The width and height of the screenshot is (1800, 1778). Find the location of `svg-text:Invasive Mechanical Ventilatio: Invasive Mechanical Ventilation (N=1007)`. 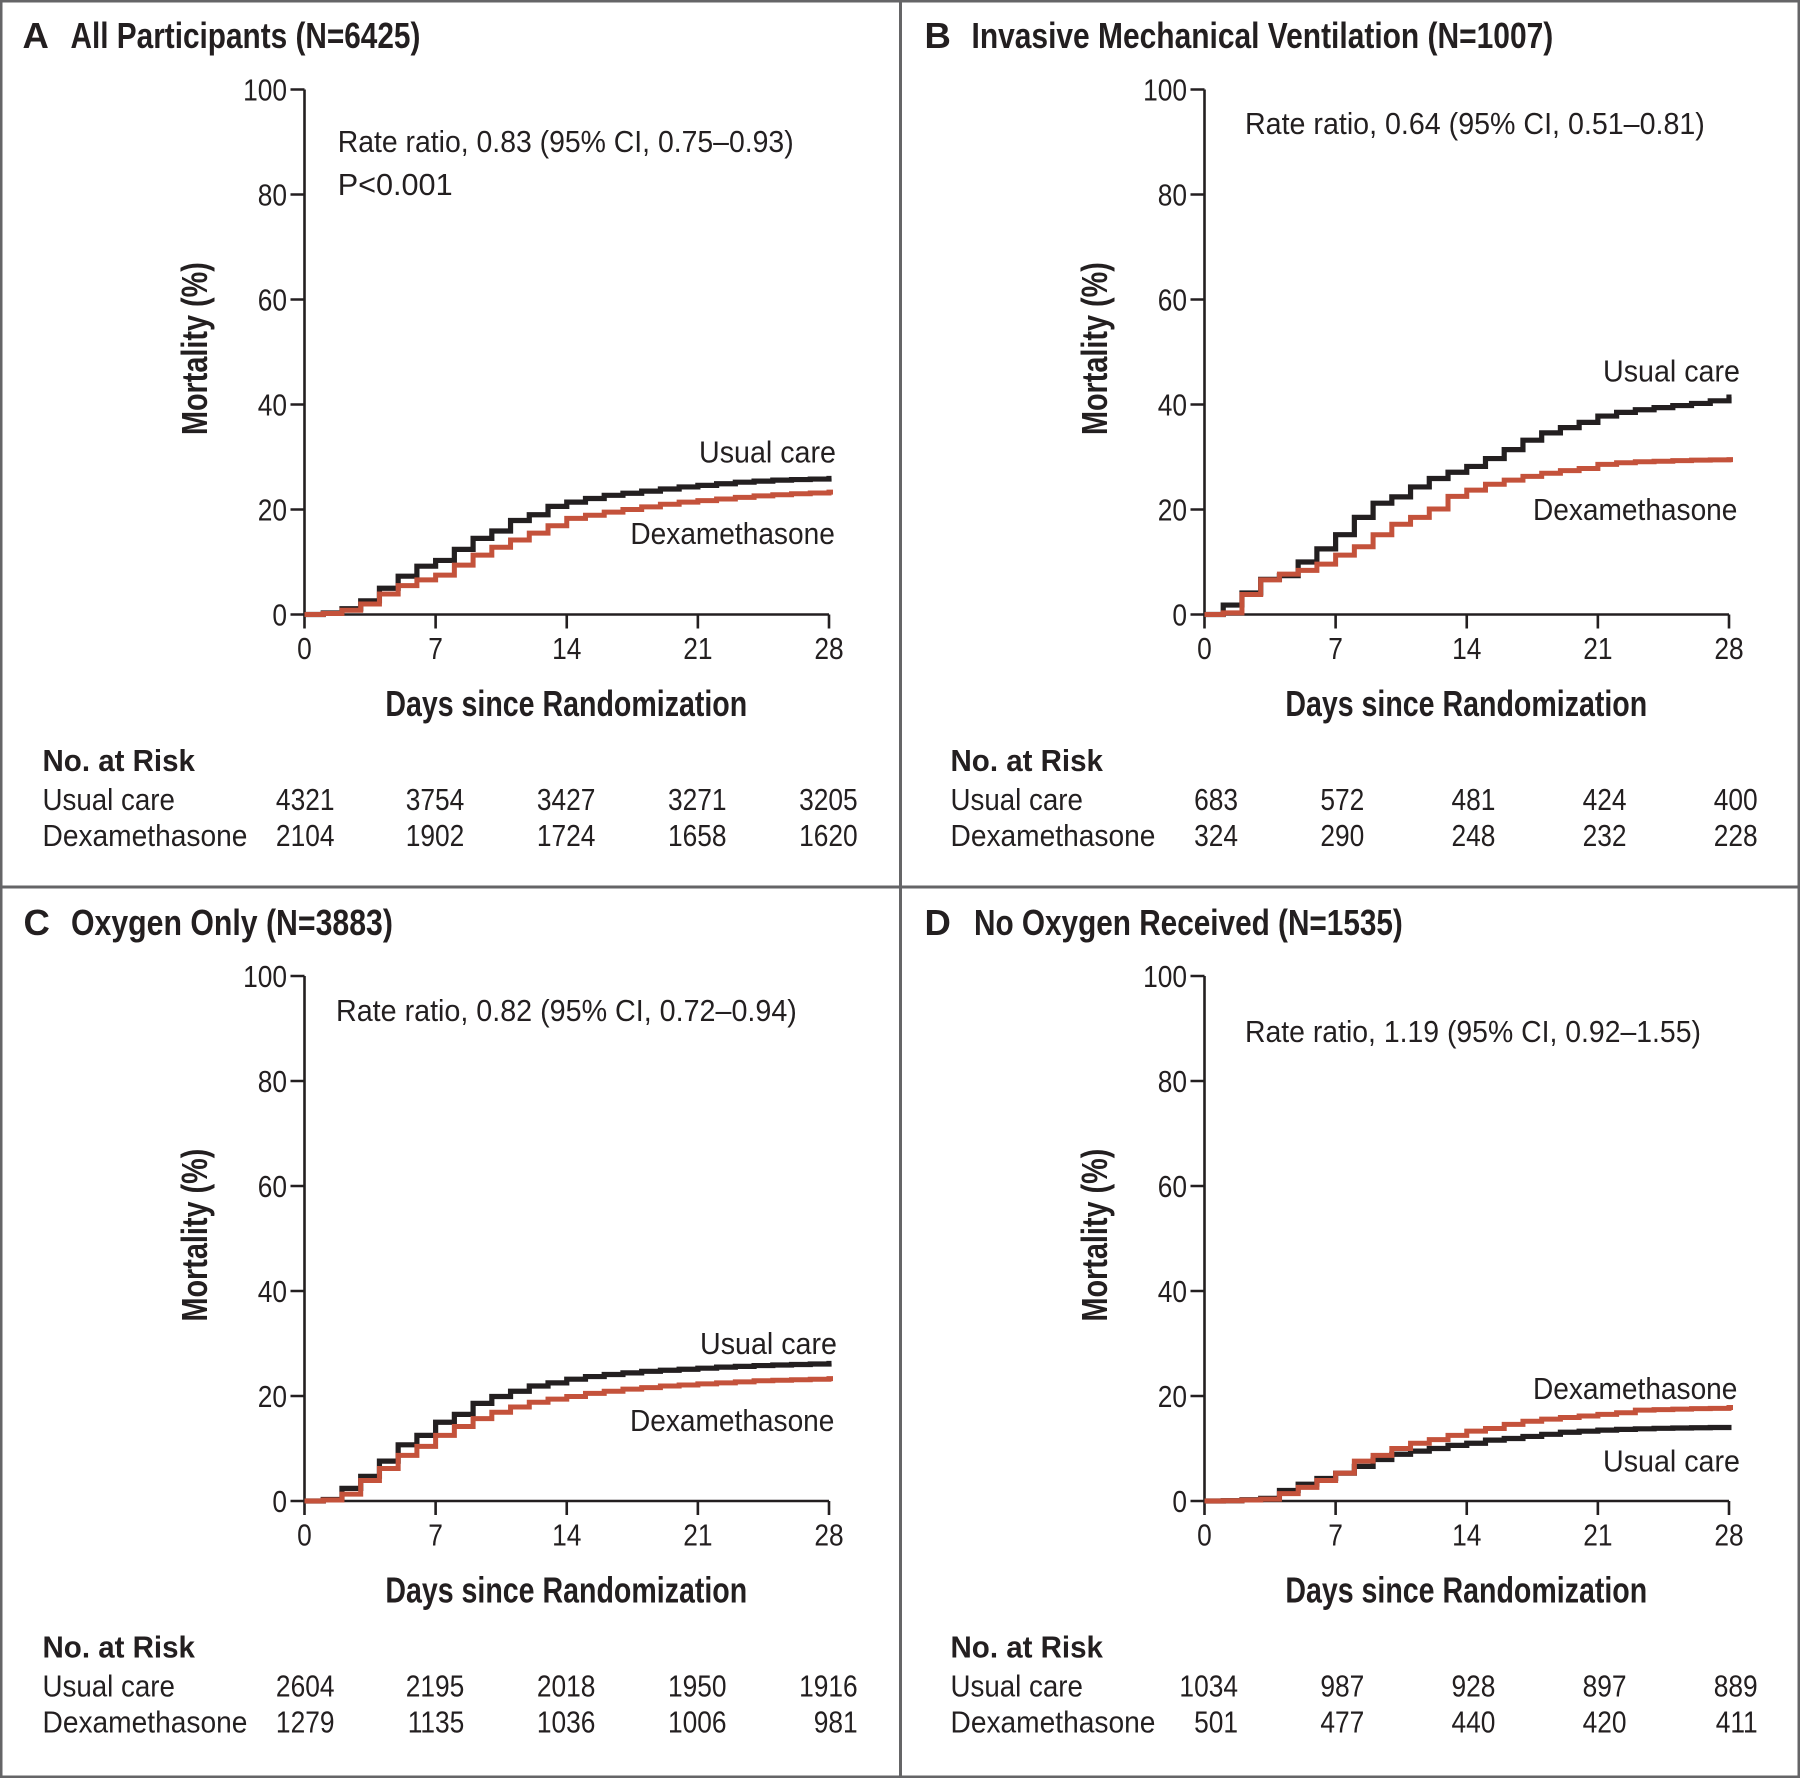

svg-text:Invasive Mechanical Ventilatio: Invasive Mechanical Ventilation (N=1007) is located at coordinates (1263, 36).